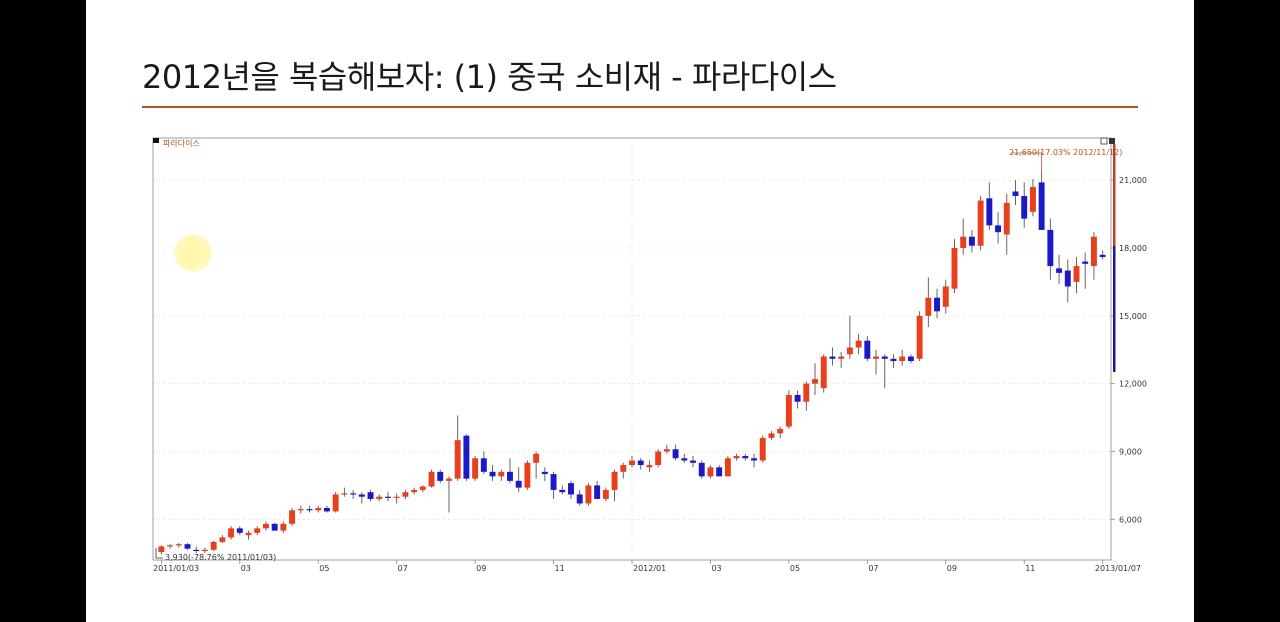  I want to click on high-annotation-leader, so click(1027, 162).